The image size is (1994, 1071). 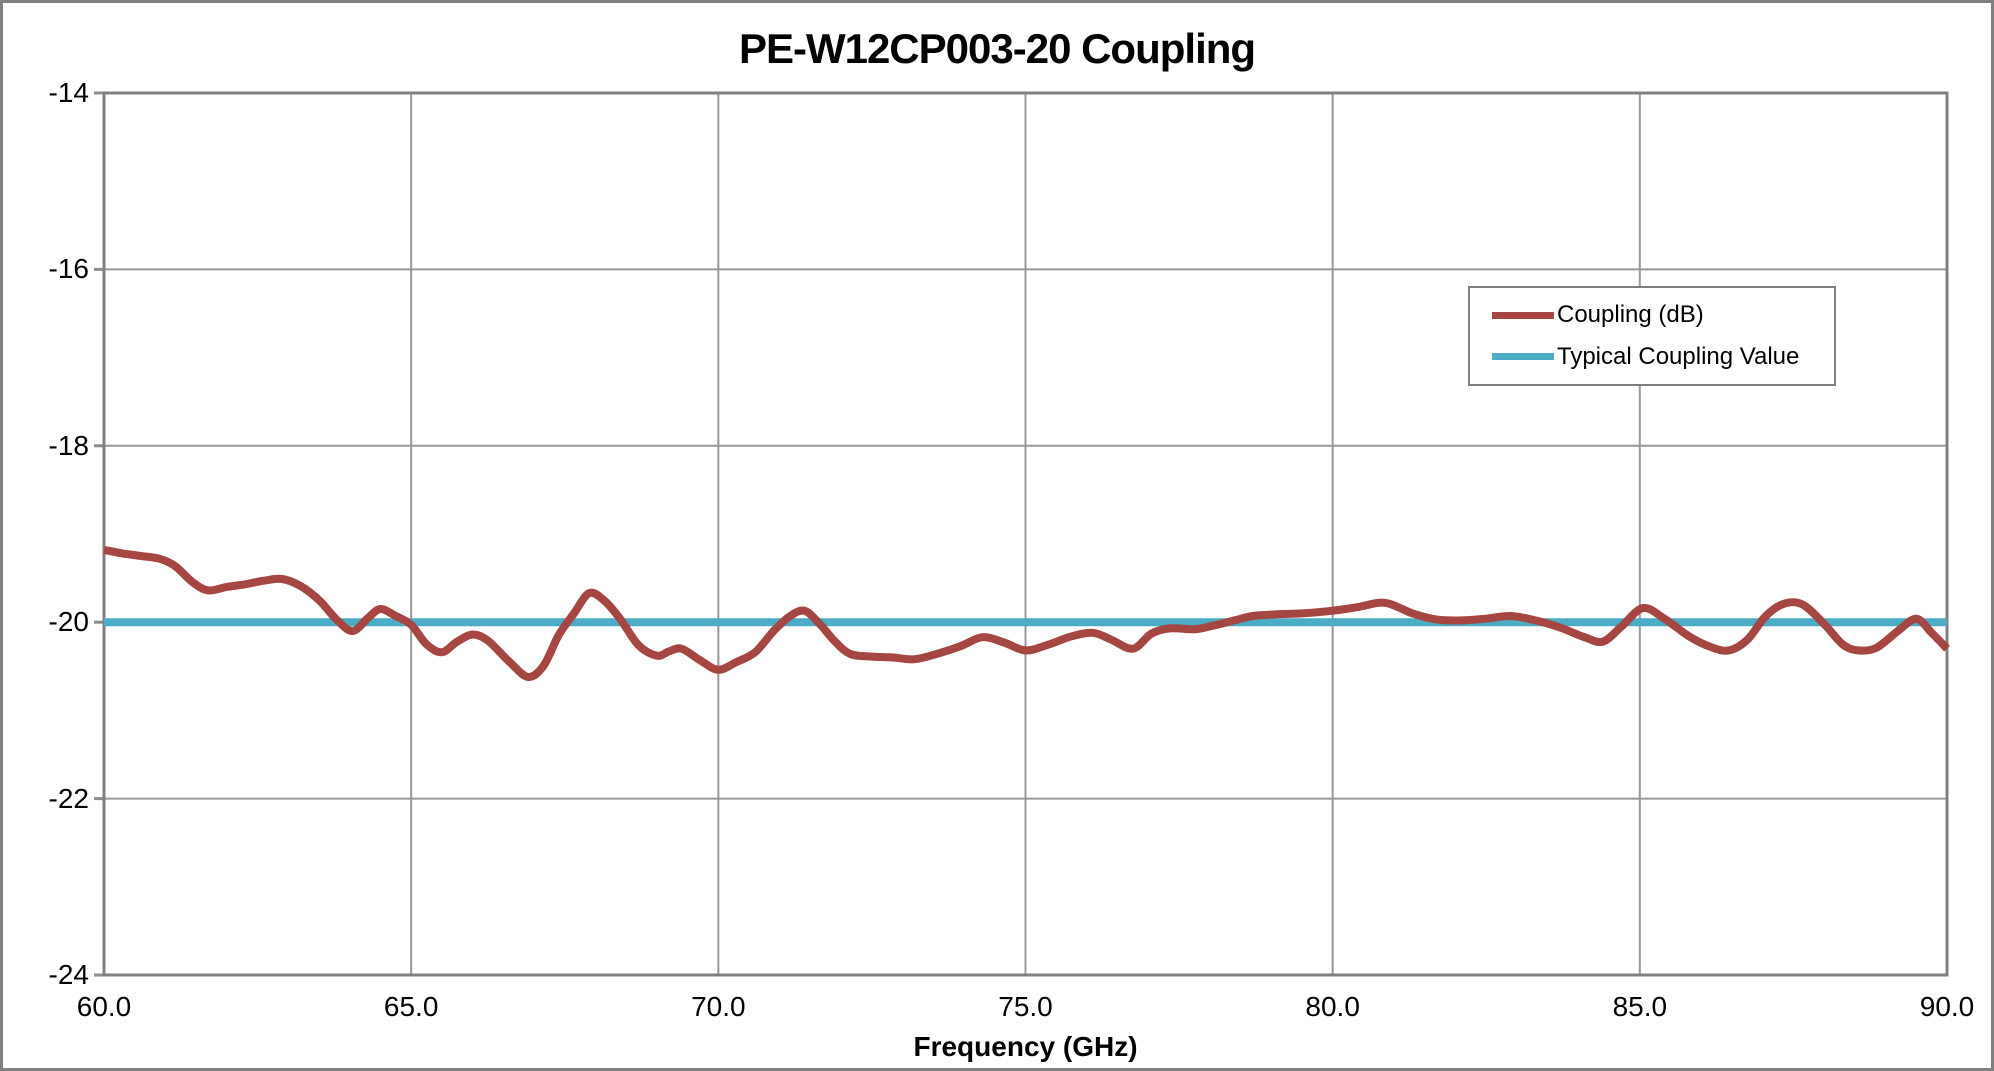 I want to click on y-tick-label: -16, so click(x=68, y=269).